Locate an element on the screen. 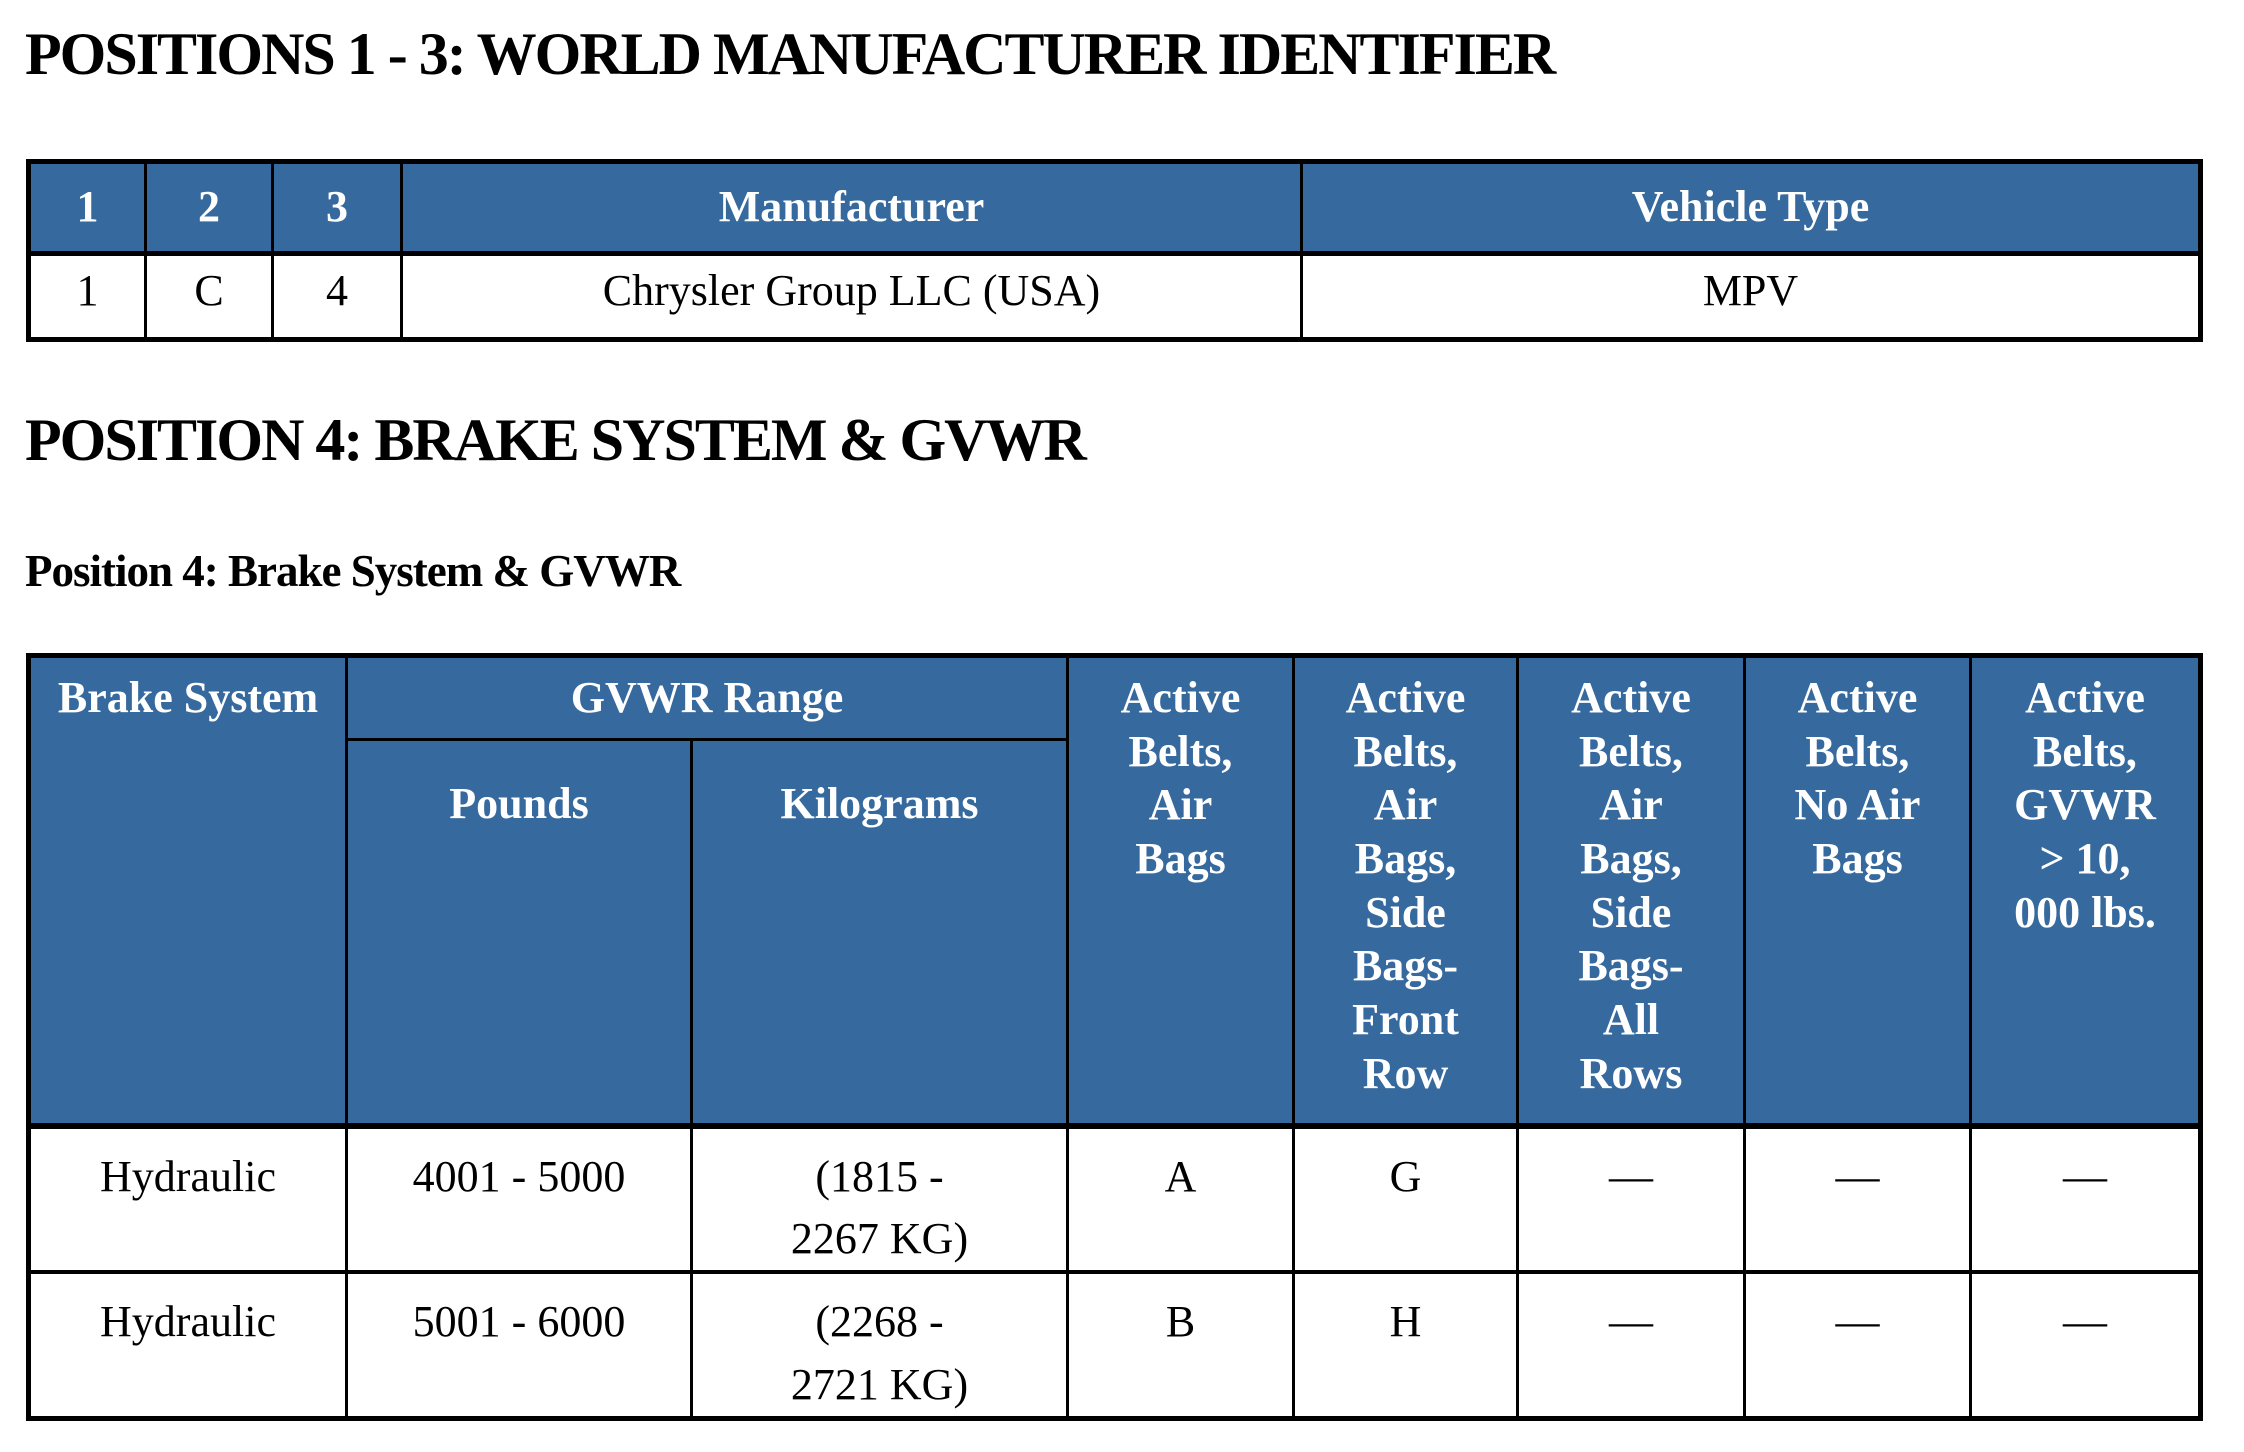 The height and width of the screenshot is (1452, 2244). wmi-cell-pos2: C is located at coordinates (209, 296).